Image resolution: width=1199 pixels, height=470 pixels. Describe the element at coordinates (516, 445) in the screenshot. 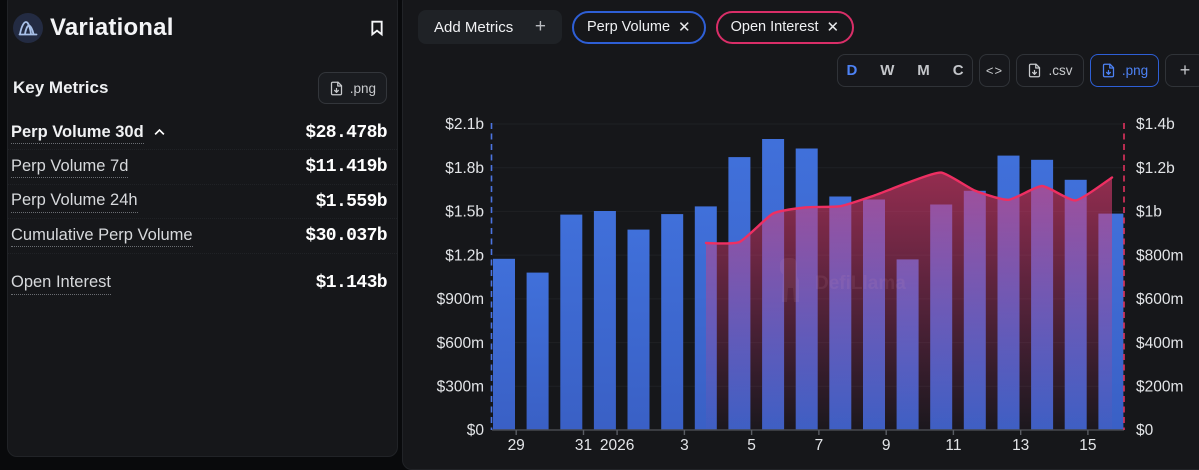

I see `svg-text: 29` at that location.